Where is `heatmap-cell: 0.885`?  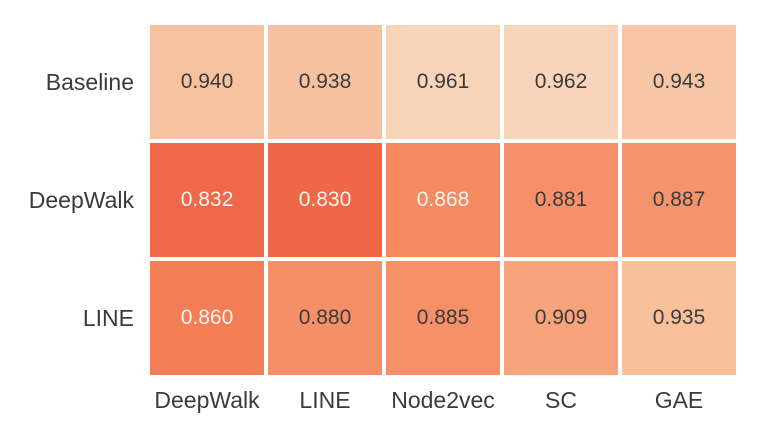 heatmap-cell: 0.885 is located at coordinates (443, 318).